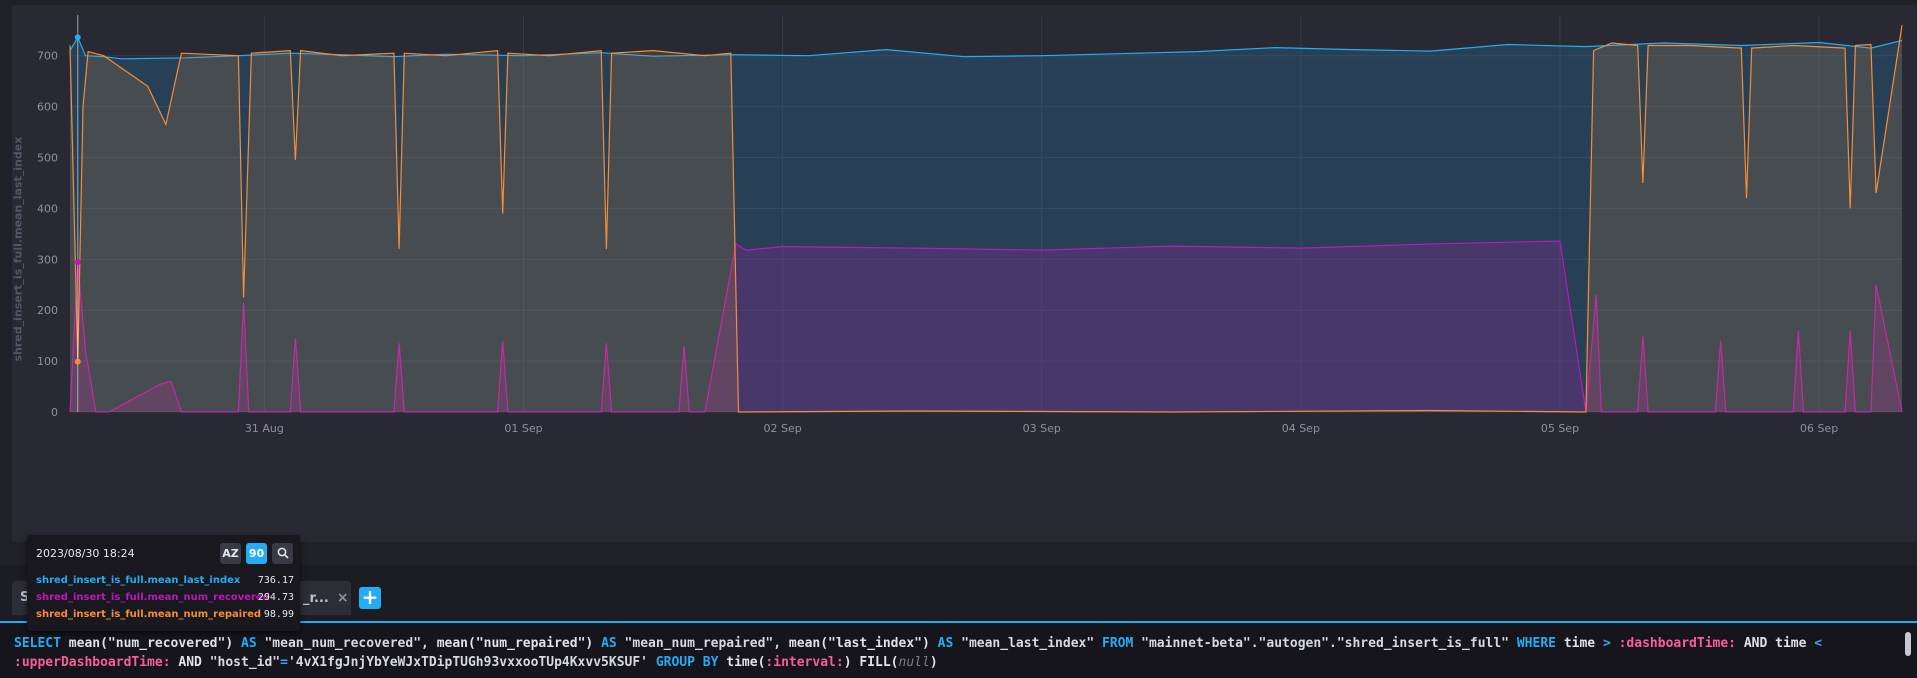 This screenshot has height=678, width=1917. What do you see at coordinates (284, 662) in the screenshot?
I see `query-operator: =` at bounding box center [284, 662].